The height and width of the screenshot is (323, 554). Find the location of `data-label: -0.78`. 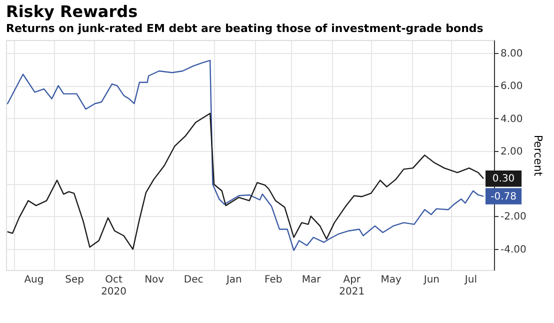

data-label: -0.78 is located at coordinates (503, 196).